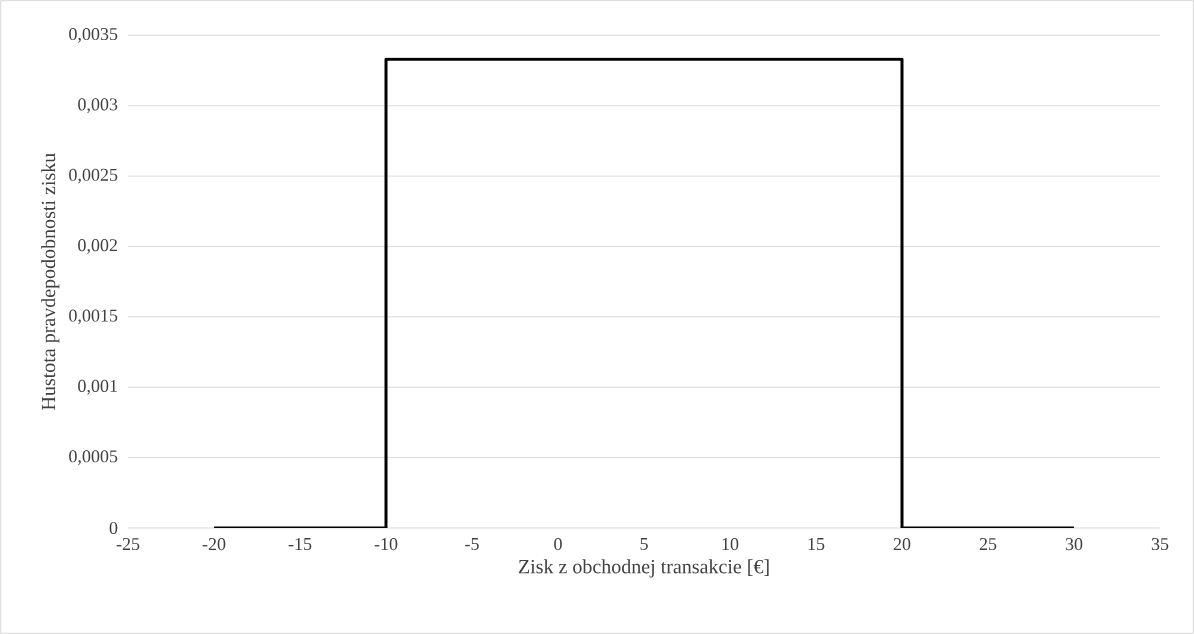 This screenshot has width=1194, height=634. What do you see at coordinates (97, 246) in the screenshot?
I see `y-tick-label: 0,002` at bounding box center [97, 246].